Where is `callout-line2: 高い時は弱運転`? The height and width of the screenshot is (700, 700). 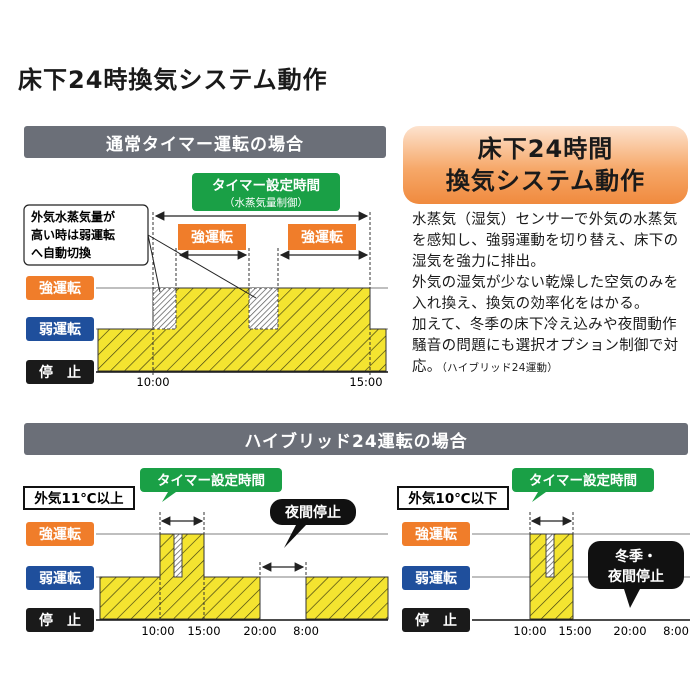
callout-line2: 高い時は弱運転 is located at coordinates (73, 234).